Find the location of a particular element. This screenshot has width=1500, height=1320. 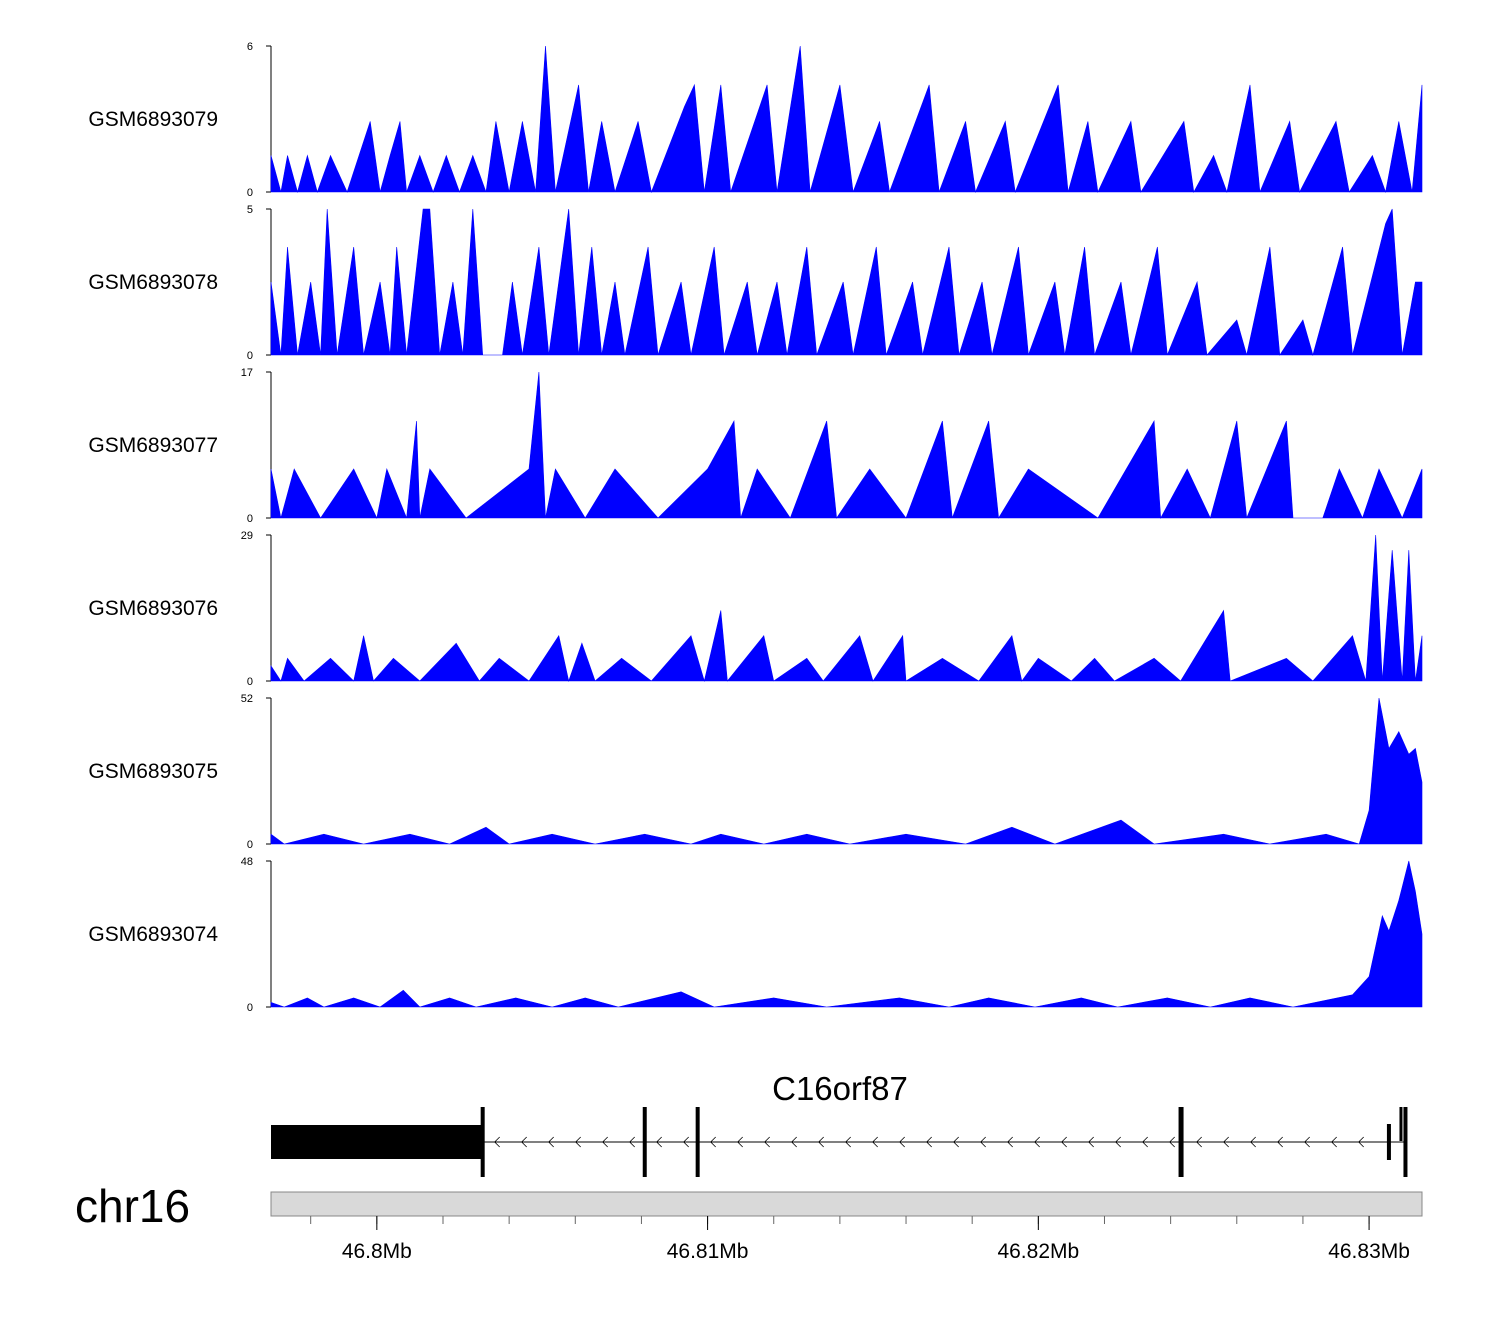

track-label: GSM6893078 is located at coordinates (153, 282).